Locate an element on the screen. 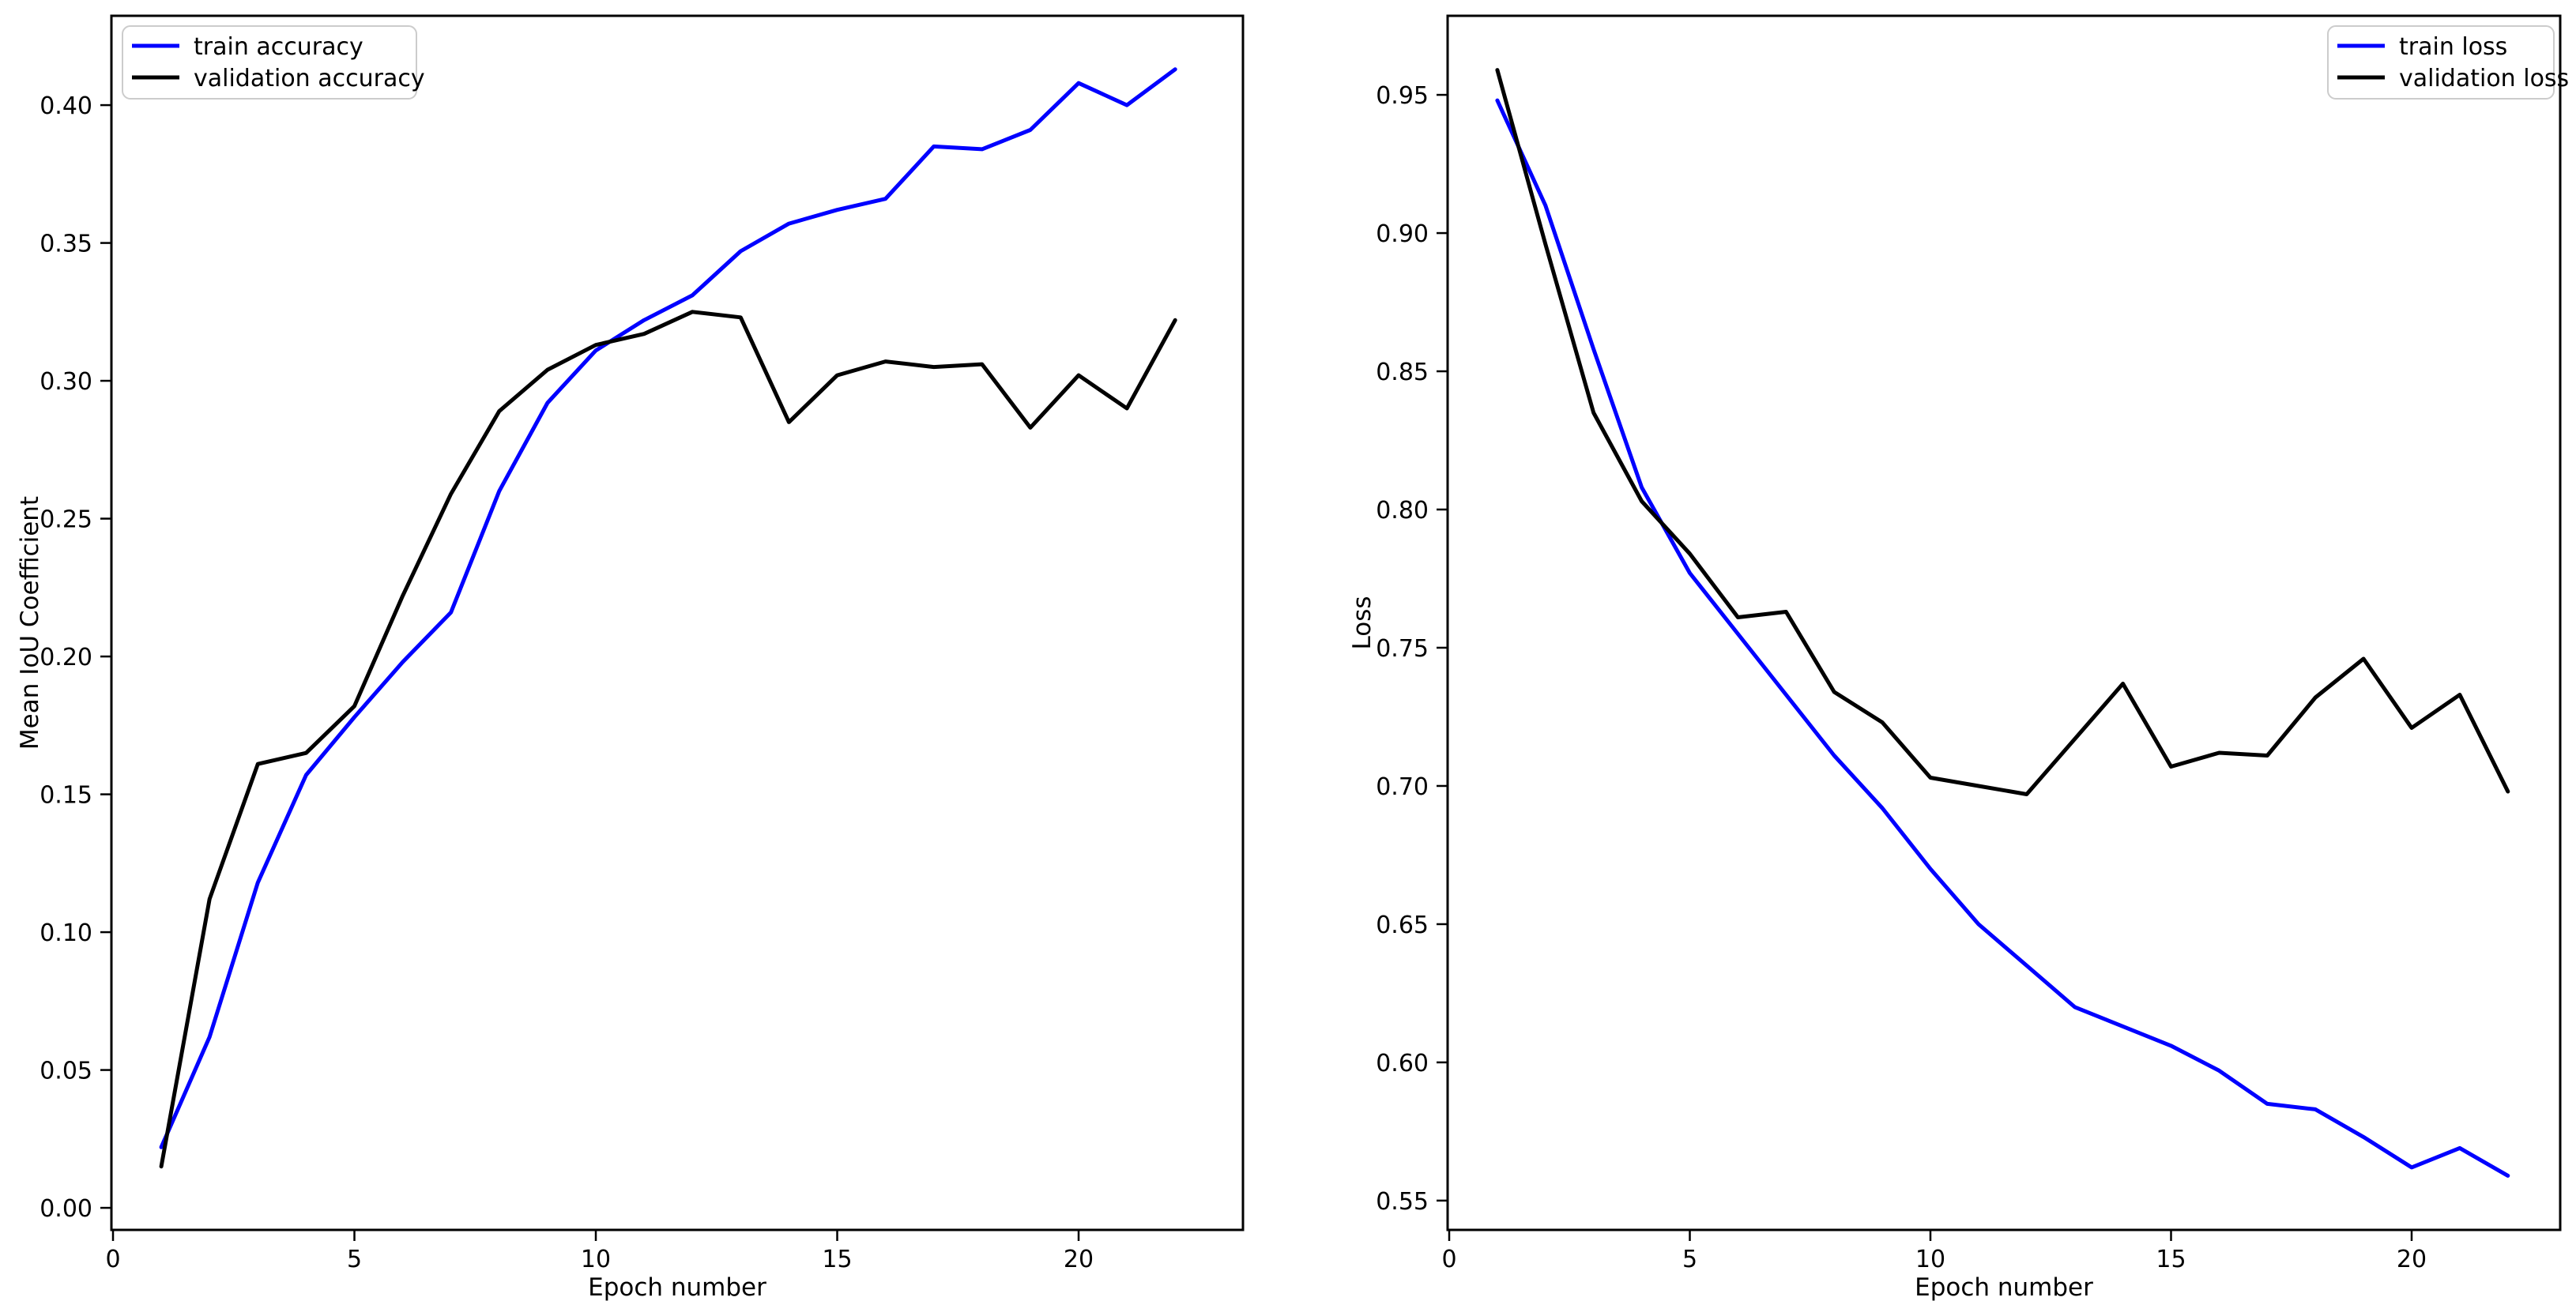 The image size is (2576, 1316). iou-y-tick-label: 0.00 is located at coordinates (66, 1209).